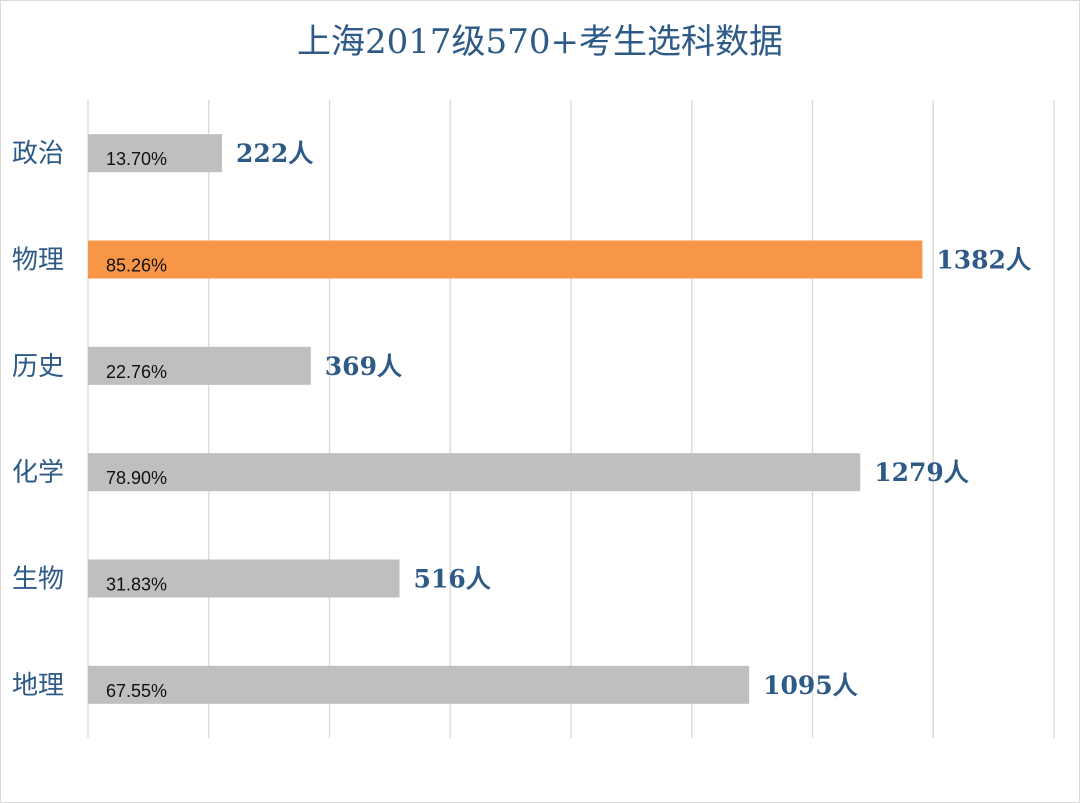 Image resolution: width=1080 pixels, height=803 pixels. I want to click on percent-label: 85.26%, so click(136, 266).